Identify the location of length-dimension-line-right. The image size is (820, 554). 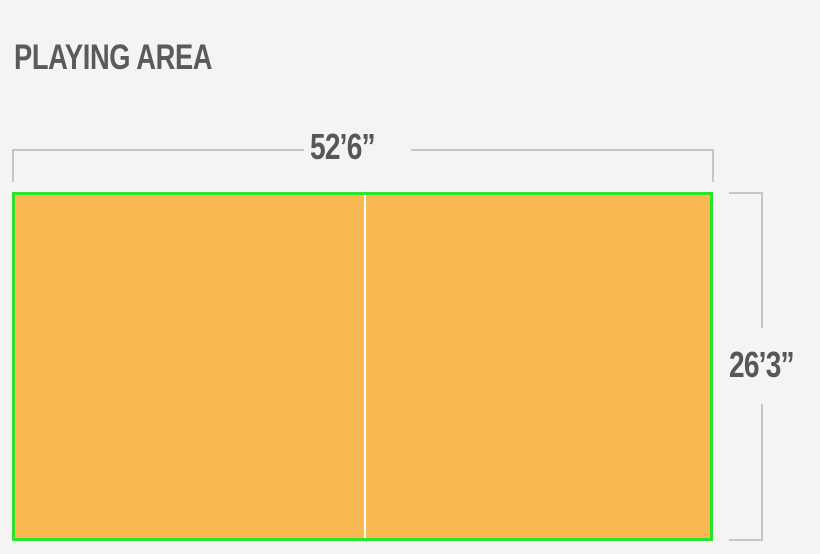
(562, 150).